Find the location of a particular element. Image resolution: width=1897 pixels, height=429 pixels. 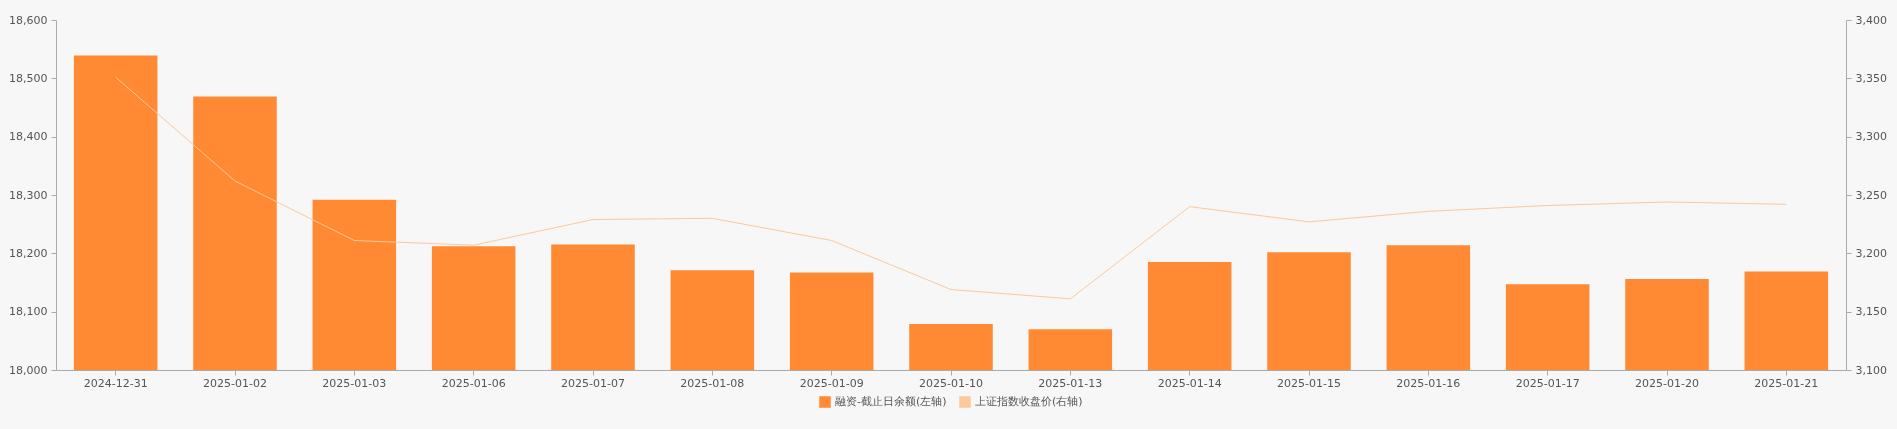

x-tick-label: 2025-01-09 is located at coordinates (831, 383).